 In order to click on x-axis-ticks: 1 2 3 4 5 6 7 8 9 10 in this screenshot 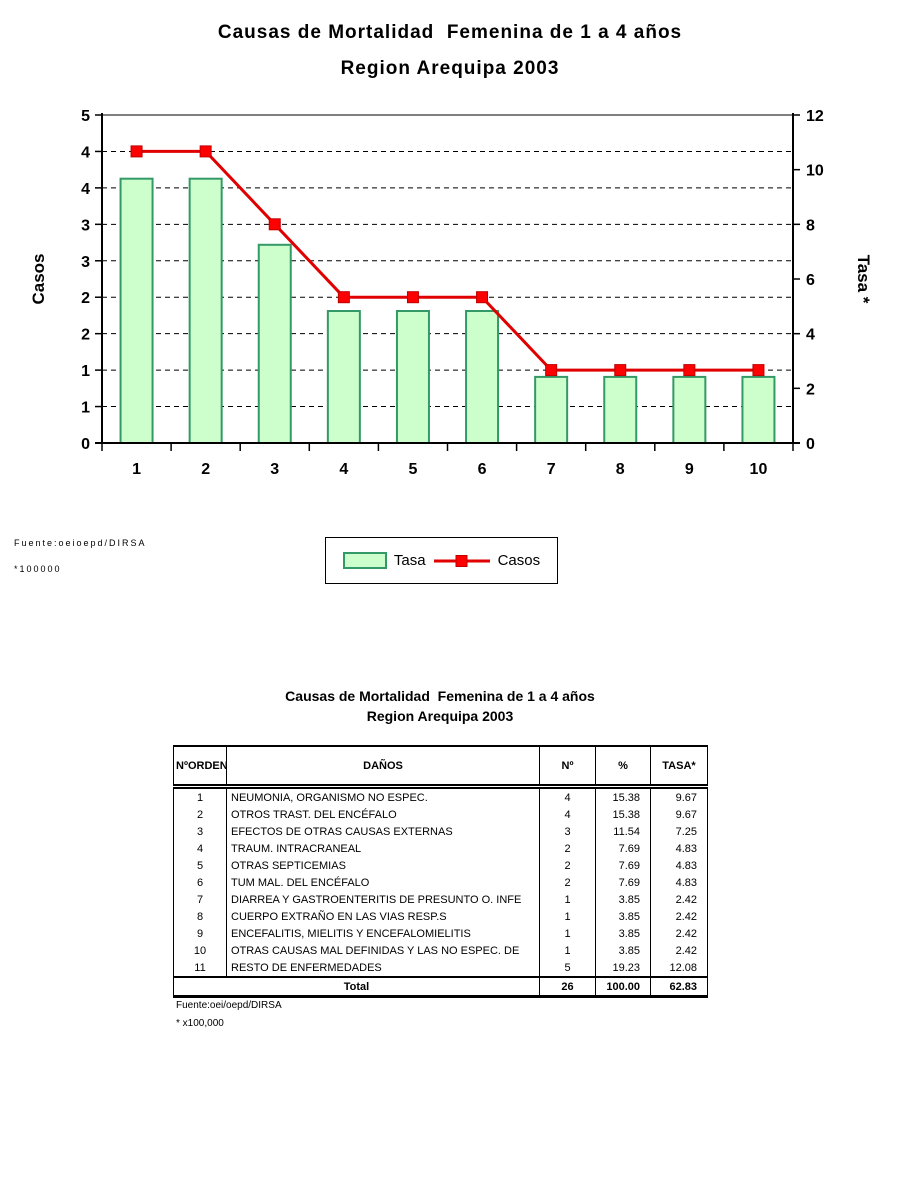, I will do `click(447, 460)`.